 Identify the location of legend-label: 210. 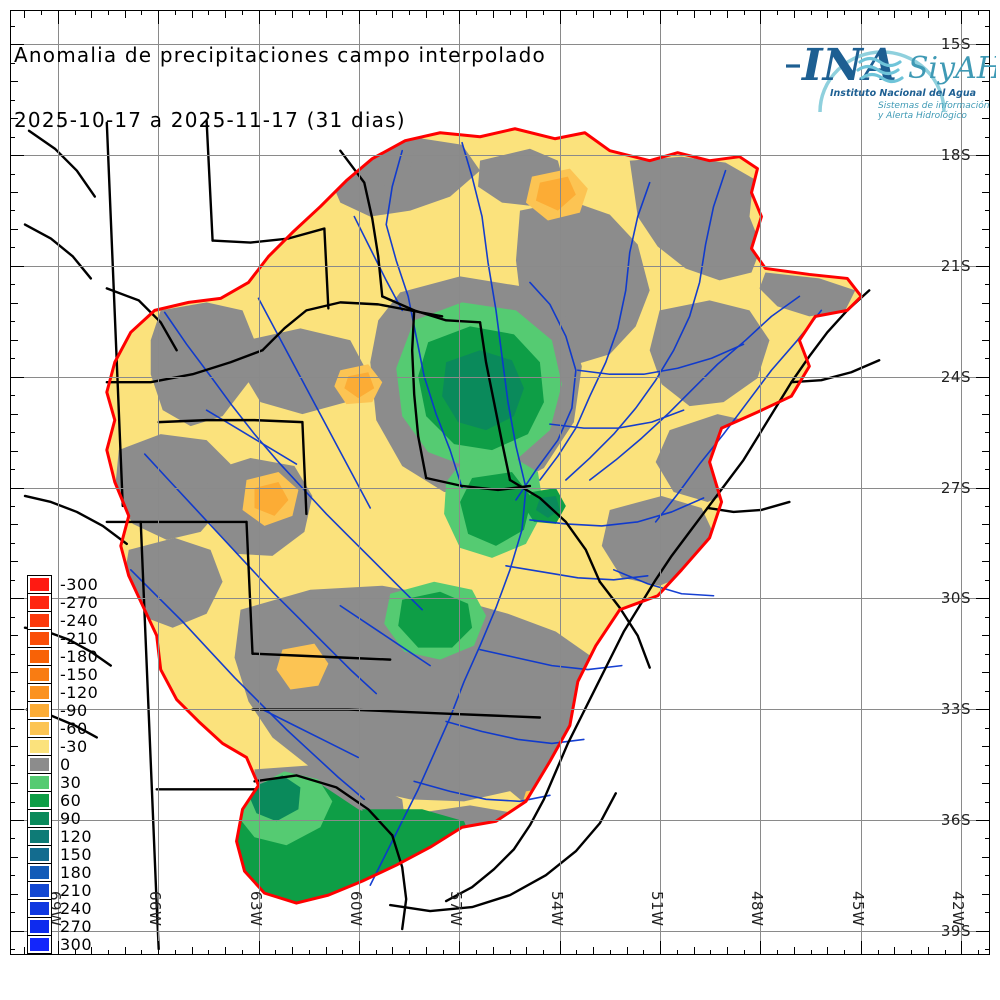
(76, 890).